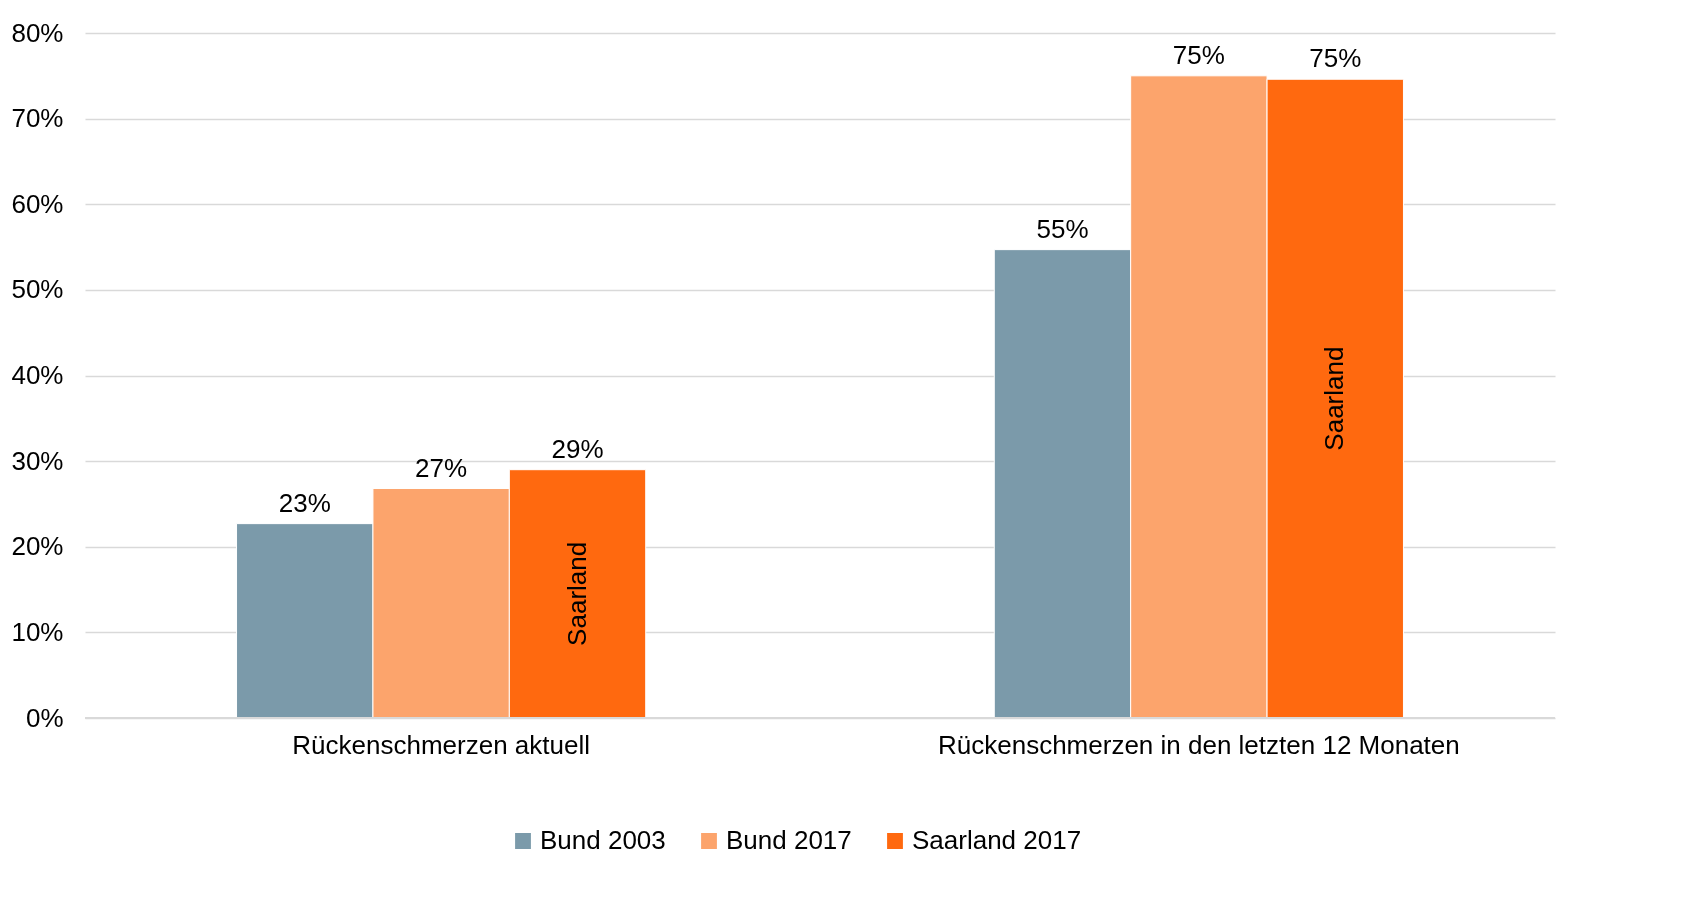 The image size is (1688, 909). I want to click on y-tick-label: 30%, so click(37, 460).